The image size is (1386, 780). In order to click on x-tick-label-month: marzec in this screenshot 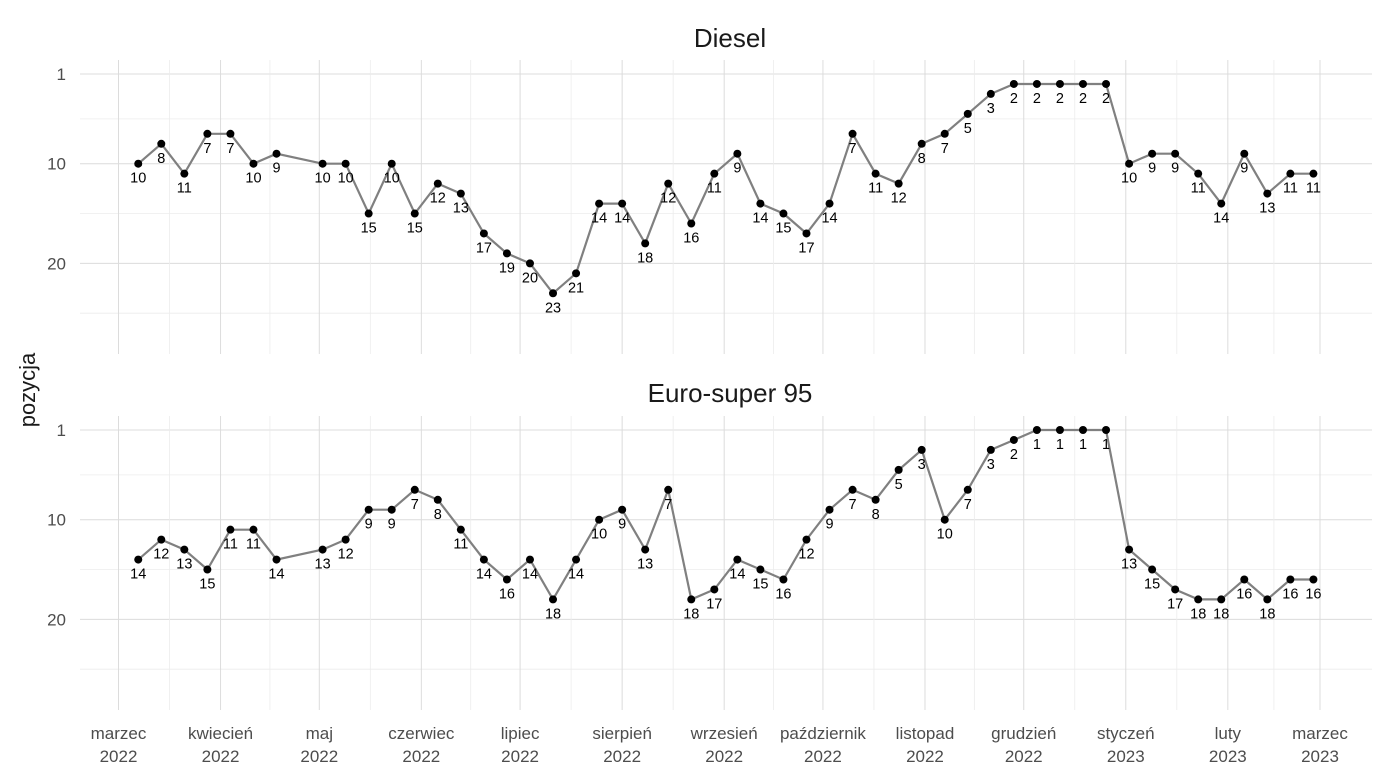, I will do `click(119, 733)`.